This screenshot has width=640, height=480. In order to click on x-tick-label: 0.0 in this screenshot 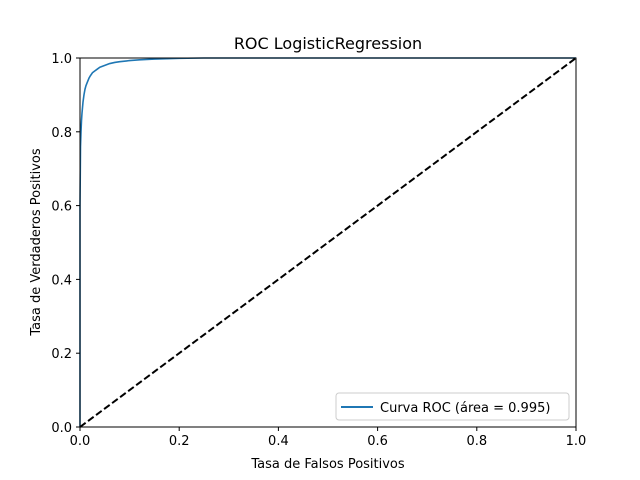, I will do `click(80, 441)`.